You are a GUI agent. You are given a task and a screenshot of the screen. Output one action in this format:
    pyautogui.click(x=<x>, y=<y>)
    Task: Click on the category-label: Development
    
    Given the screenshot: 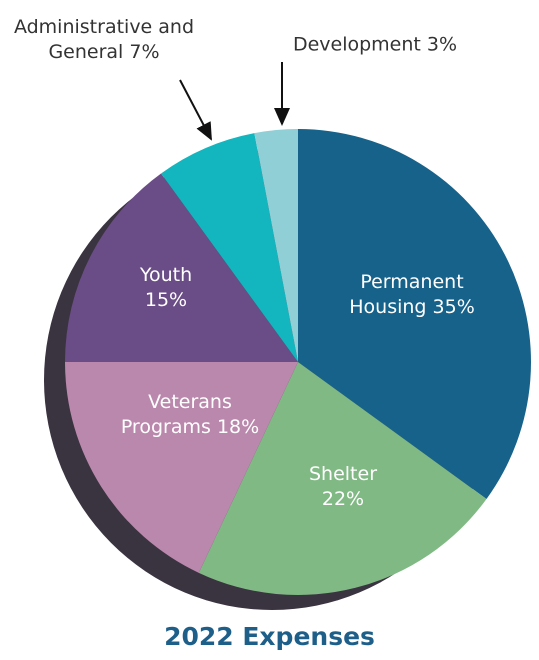 What is the action you would take?
    pyautogui.click(x=356, y=44)
    